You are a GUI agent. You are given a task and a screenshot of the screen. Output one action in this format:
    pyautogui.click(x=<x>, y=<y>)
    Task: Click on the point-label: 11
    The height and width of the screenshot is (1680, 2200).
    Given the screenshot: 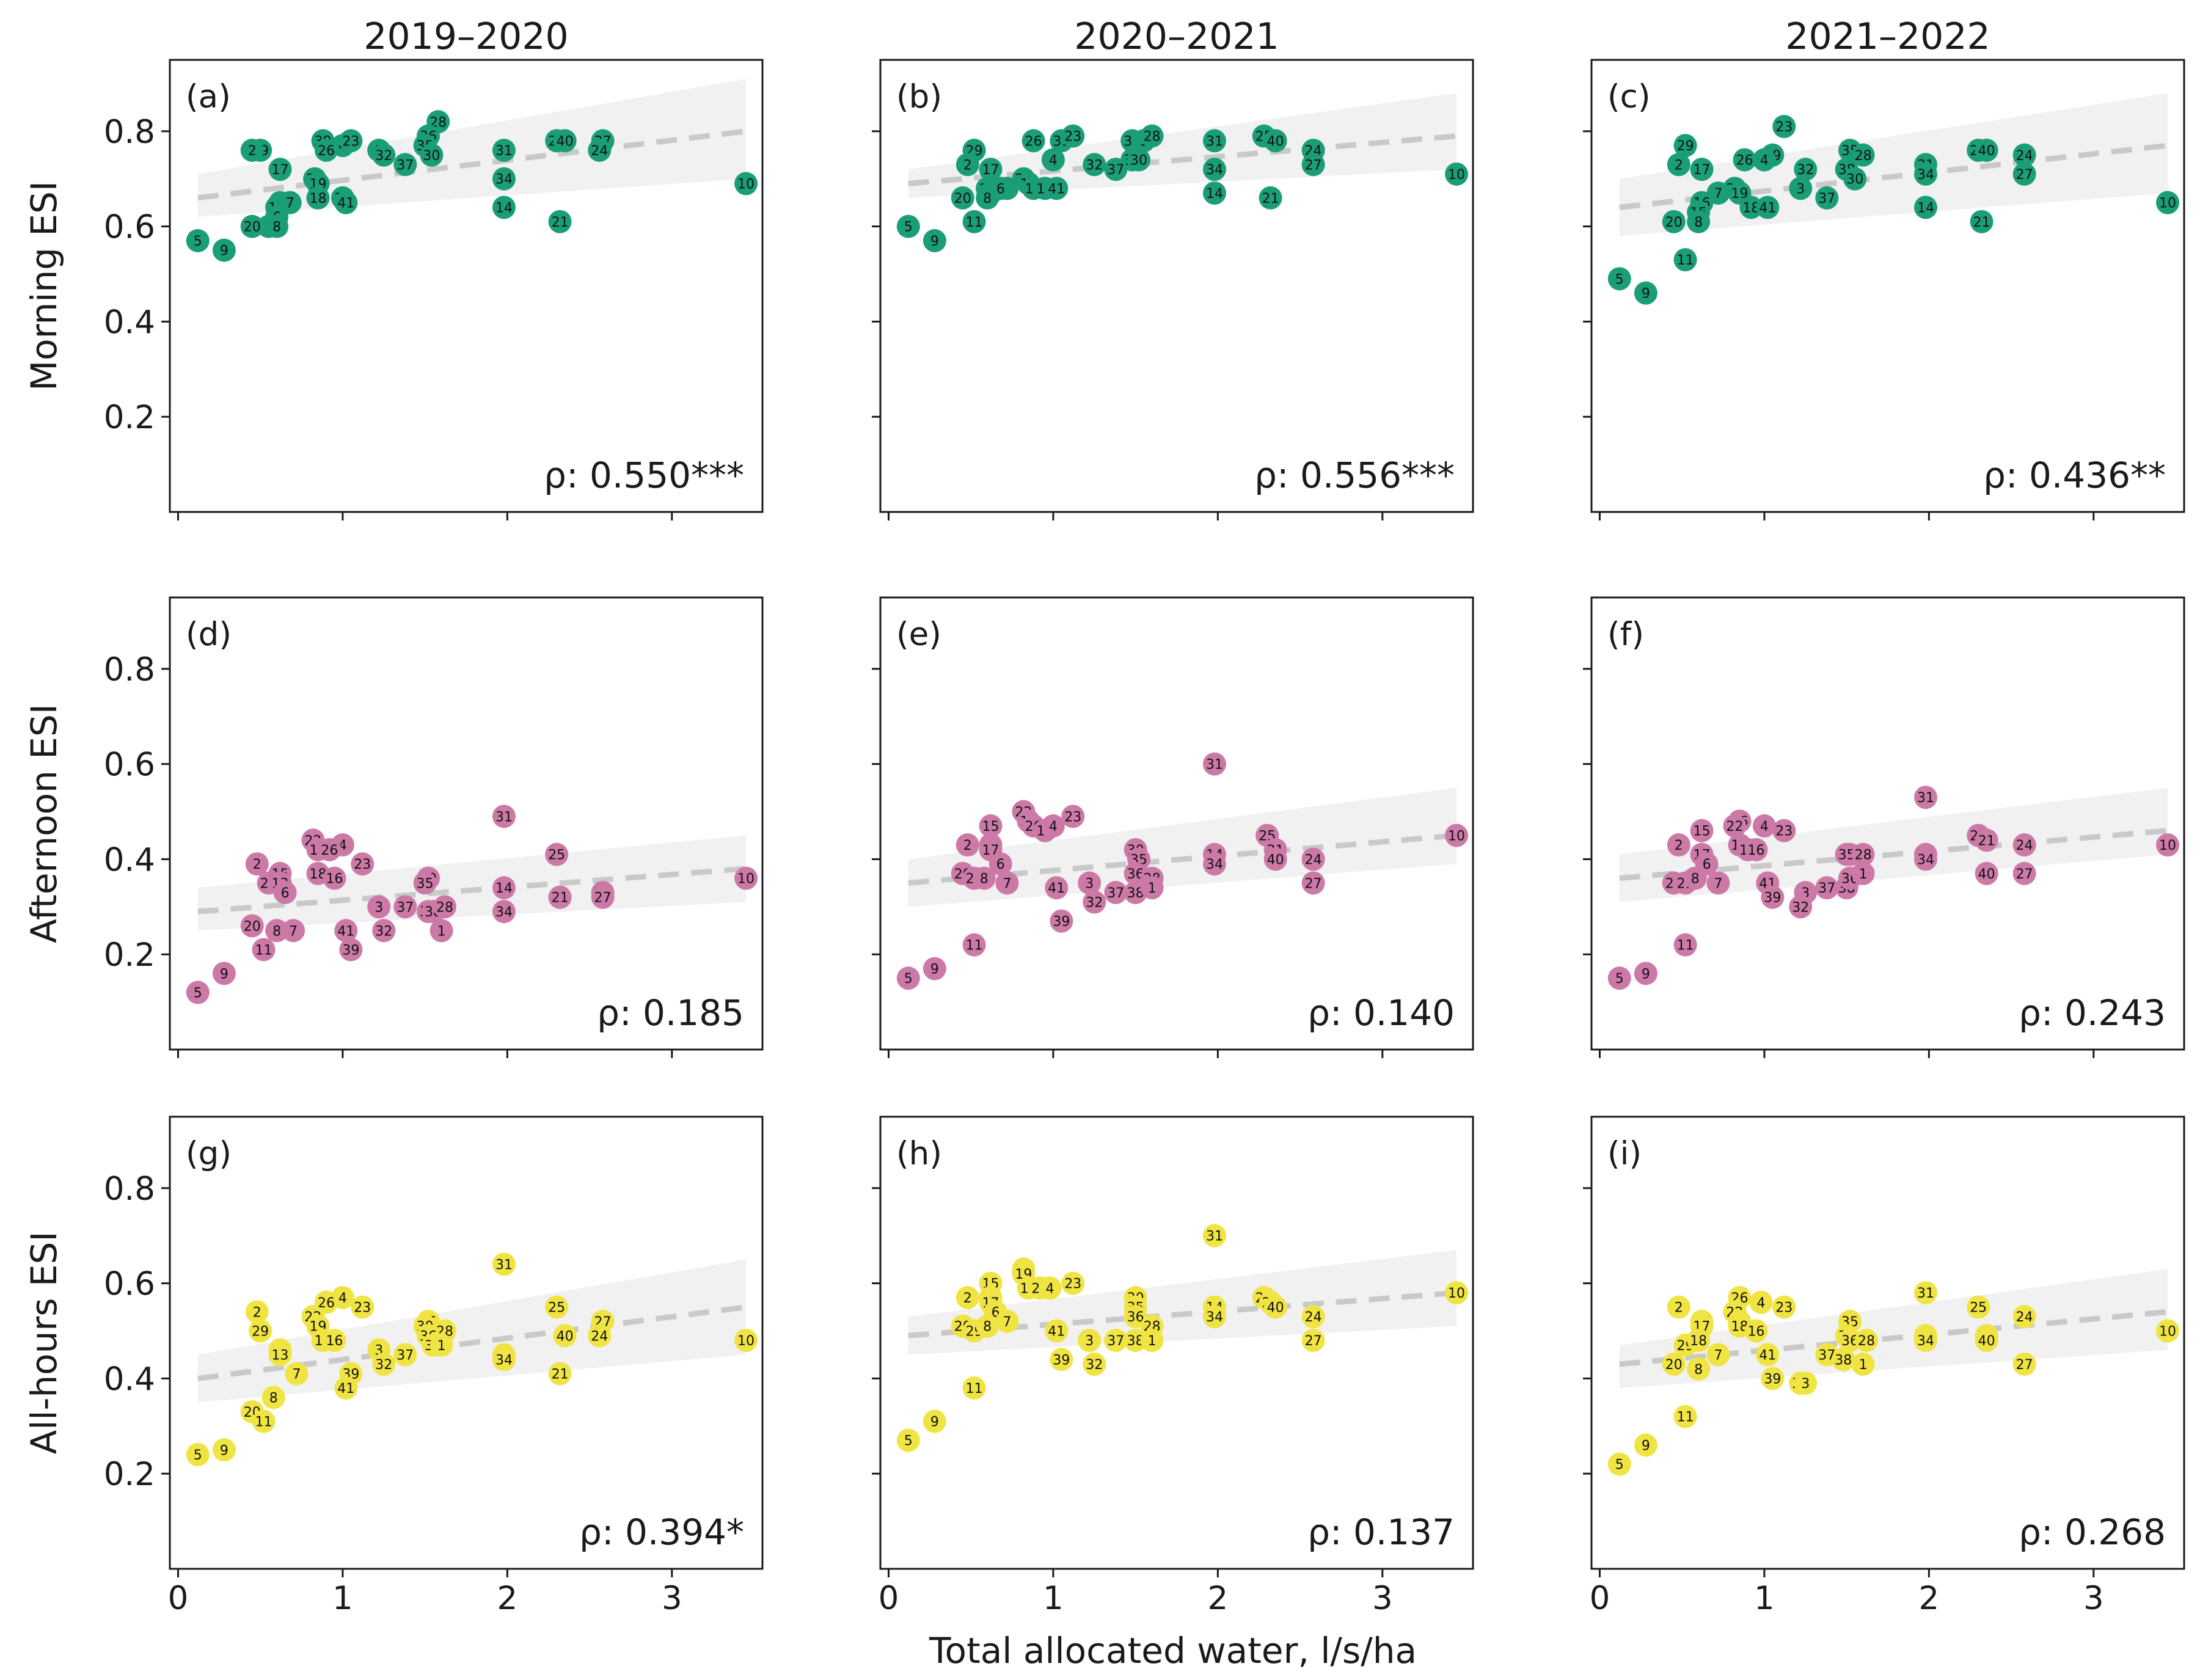 What is the action you would take?
    pyautogui.click(x=1685, y=1417)
    